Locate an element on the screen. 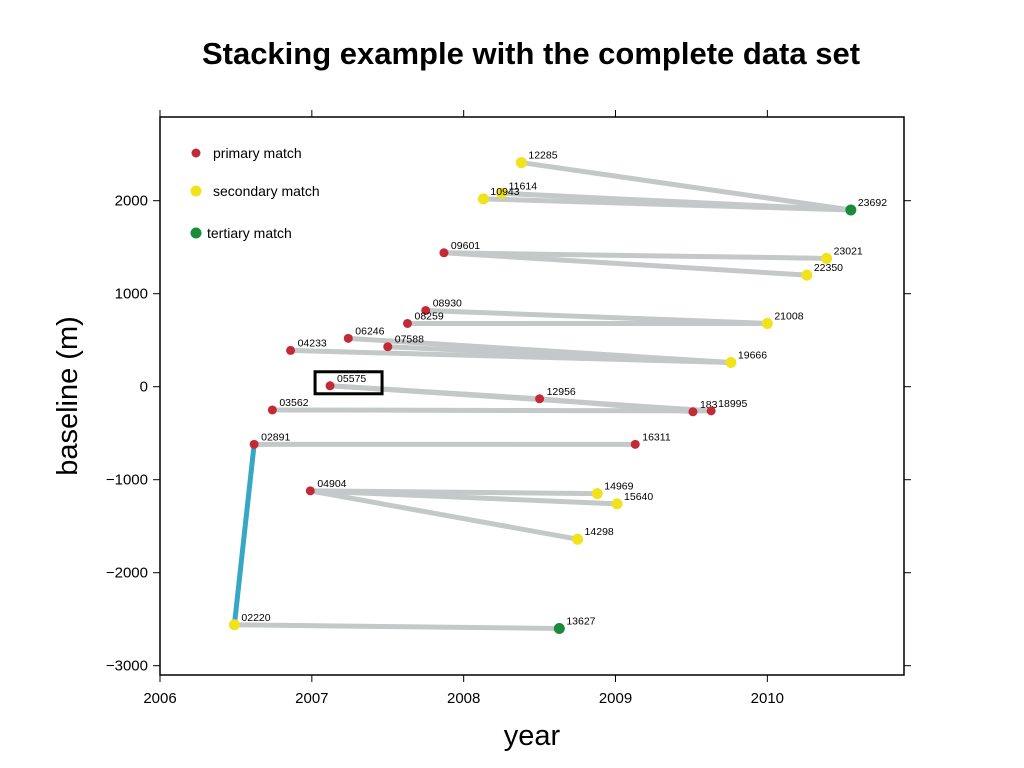  x-axis-title: year is located at coordinates (532, 736).